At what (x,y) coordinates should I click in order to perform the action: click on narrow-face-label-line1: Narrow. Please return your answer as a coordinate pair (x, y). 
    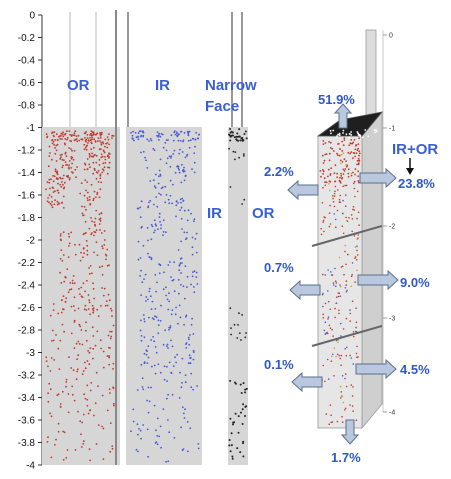
    Looking at the image, I should click on (231, 85).